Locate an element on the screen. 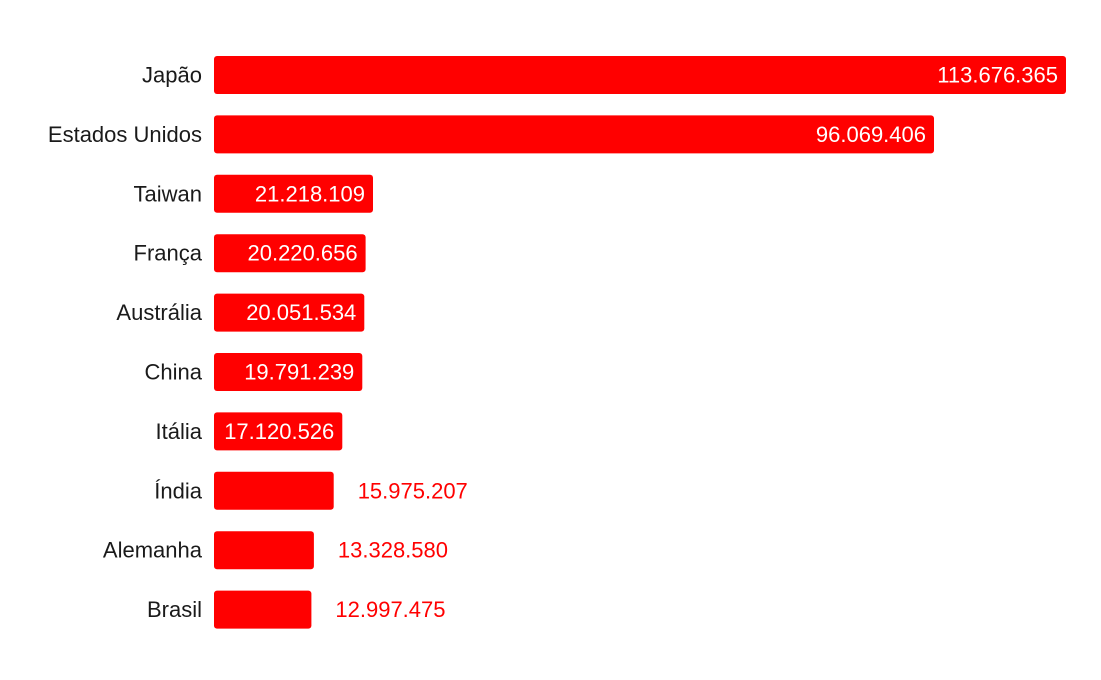 This screenshot has width=1101, height=680. category-label: Alemanha is located at coordinates (153, 550).